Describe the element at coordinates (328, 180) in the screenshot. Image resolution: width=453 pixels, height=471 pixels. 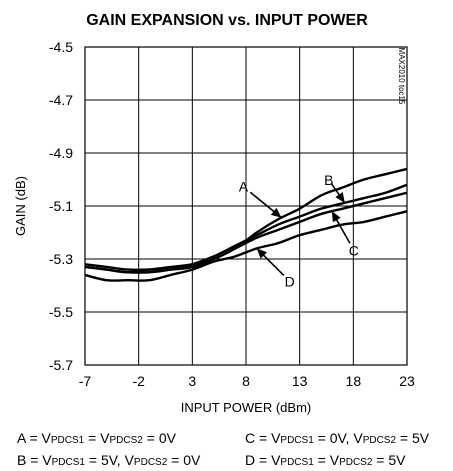
I see `annotation-label-b: B` at that location.